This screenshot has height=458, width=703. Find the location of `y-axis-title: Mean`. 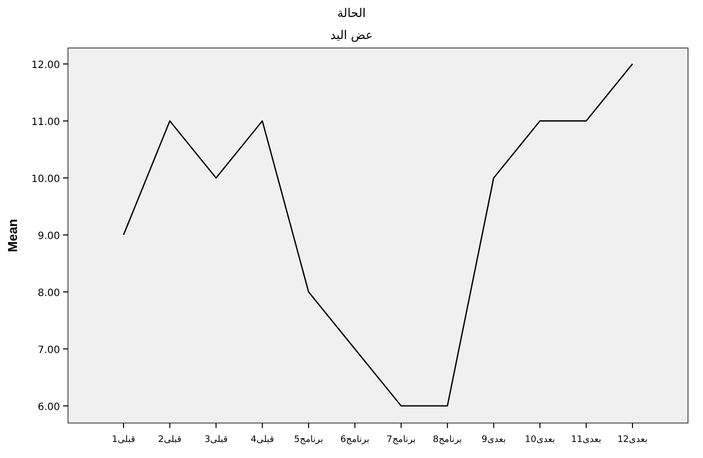

y-axis-title: Mean is located at coordinates (12, 235).